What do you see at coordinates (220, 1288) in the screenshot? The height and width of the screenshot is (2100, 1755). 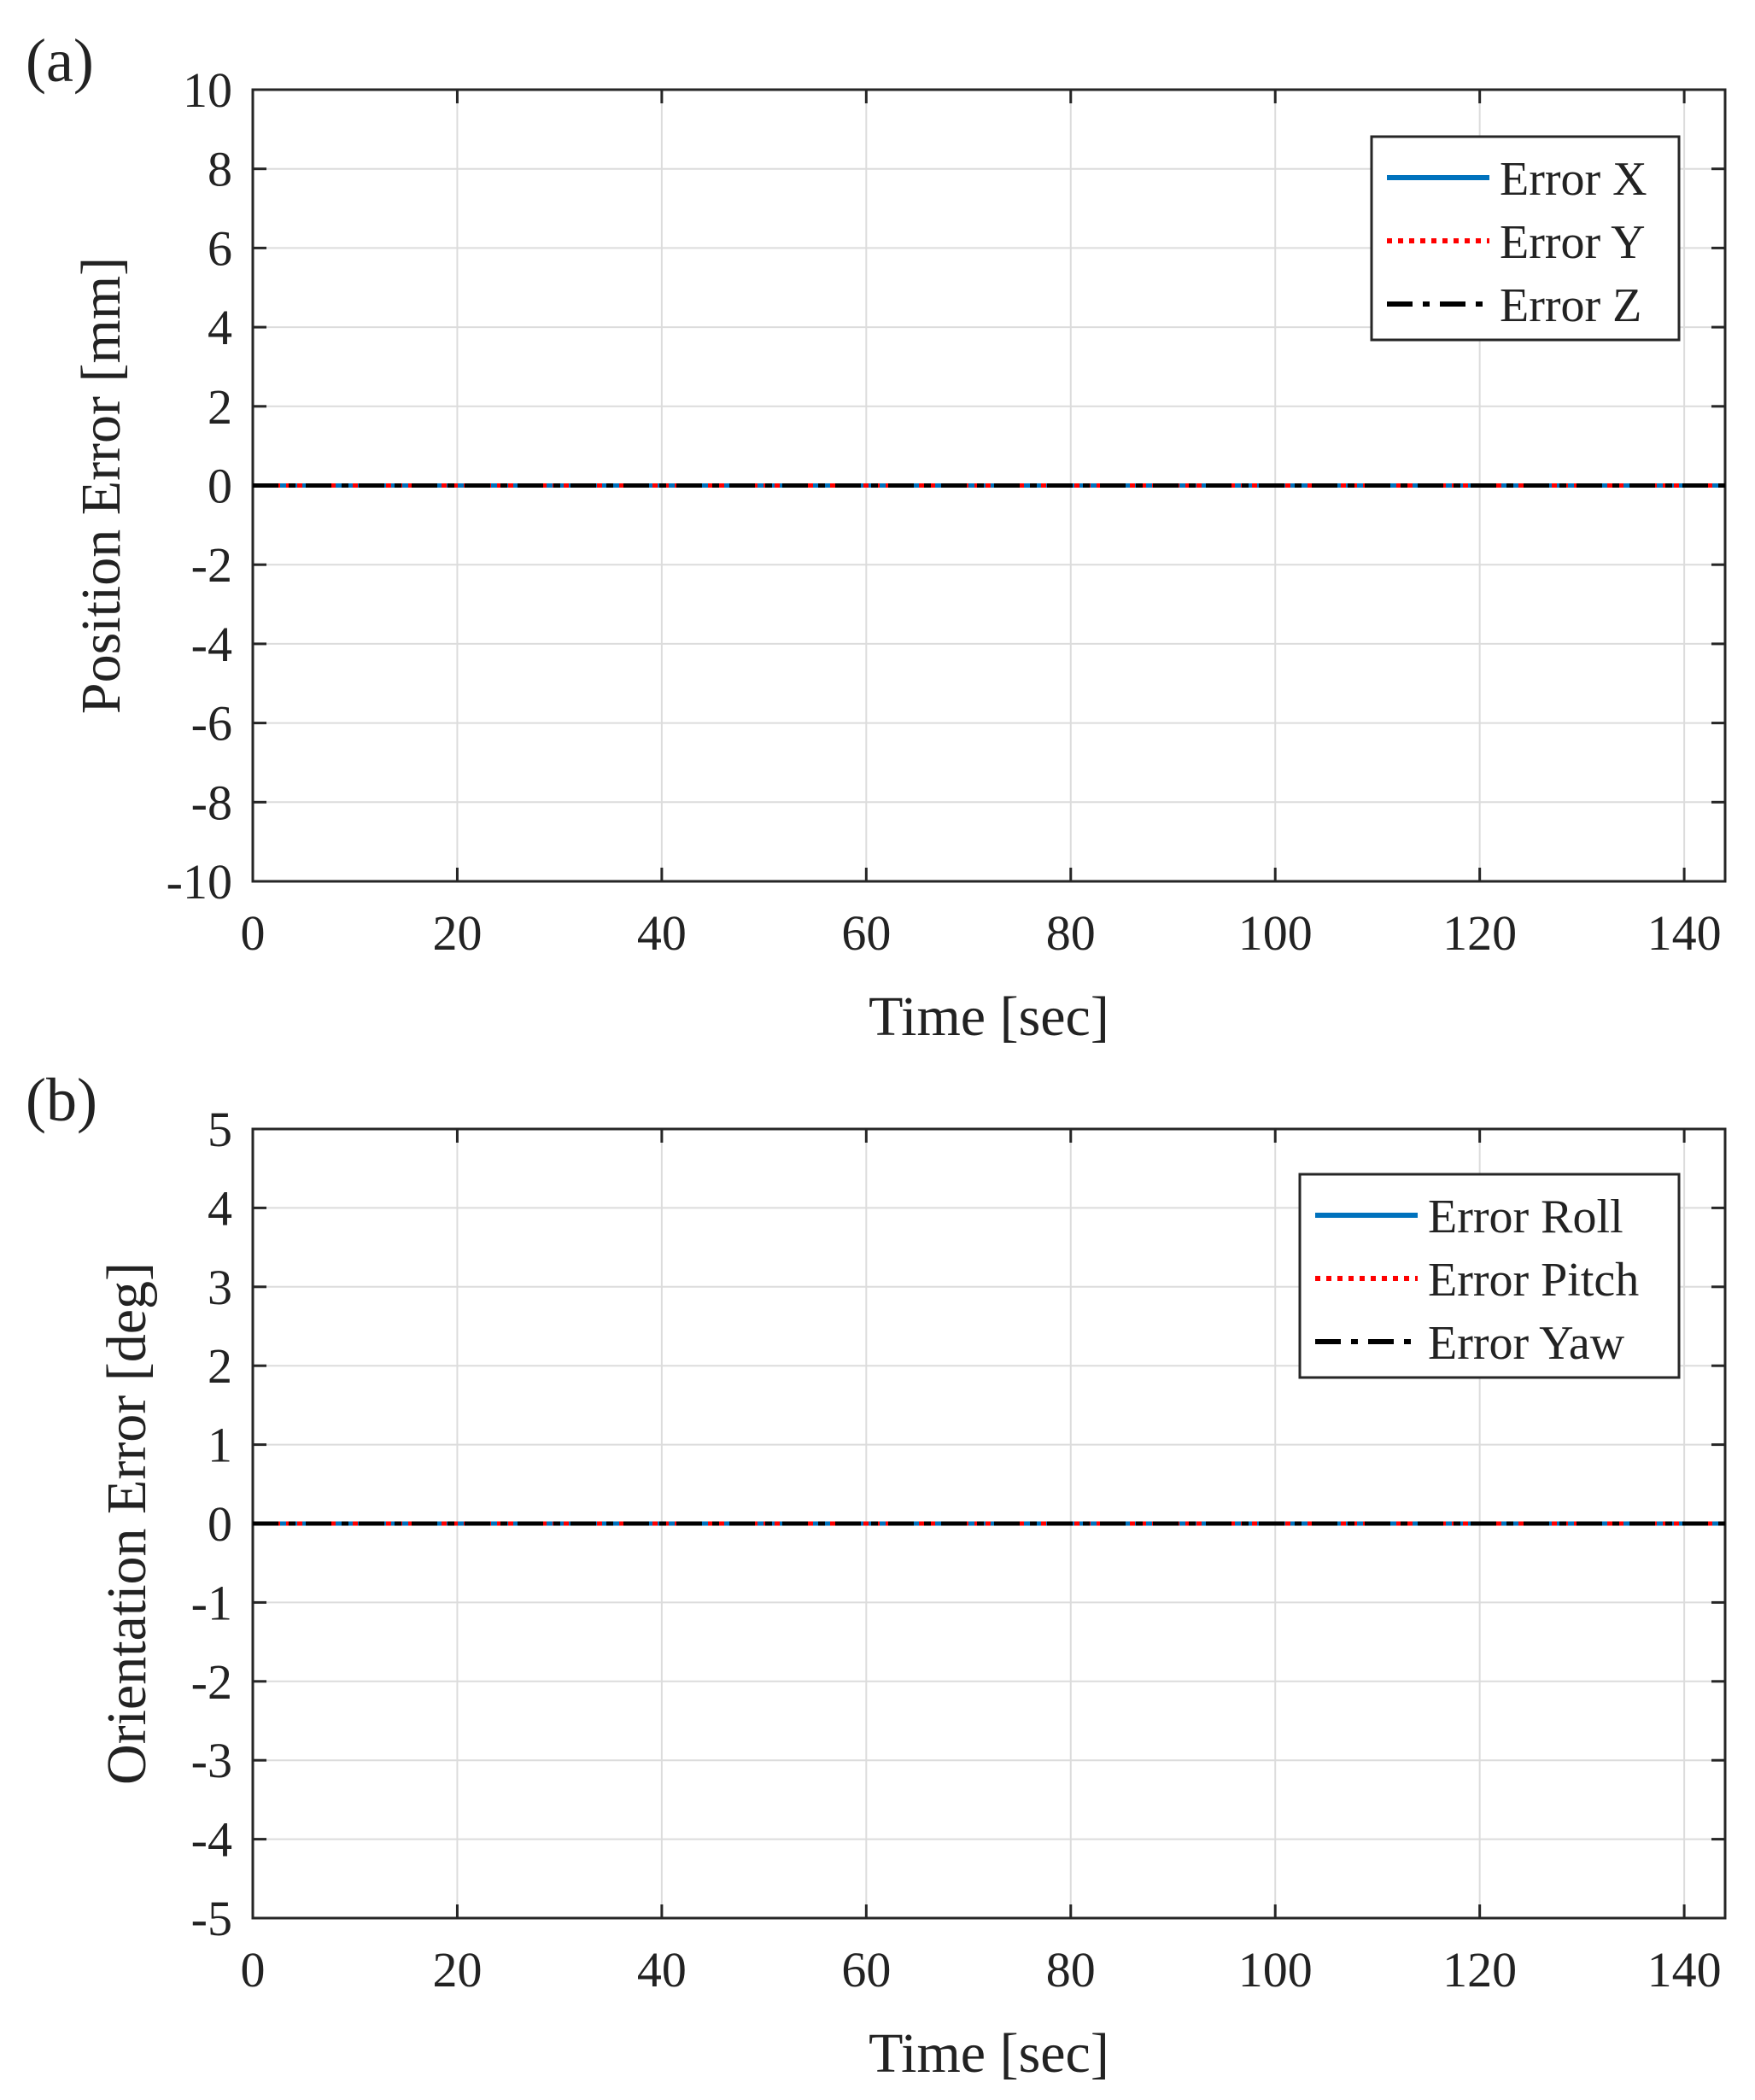 I see `y-tick-label: 3` at bounding box center [220, 1288].